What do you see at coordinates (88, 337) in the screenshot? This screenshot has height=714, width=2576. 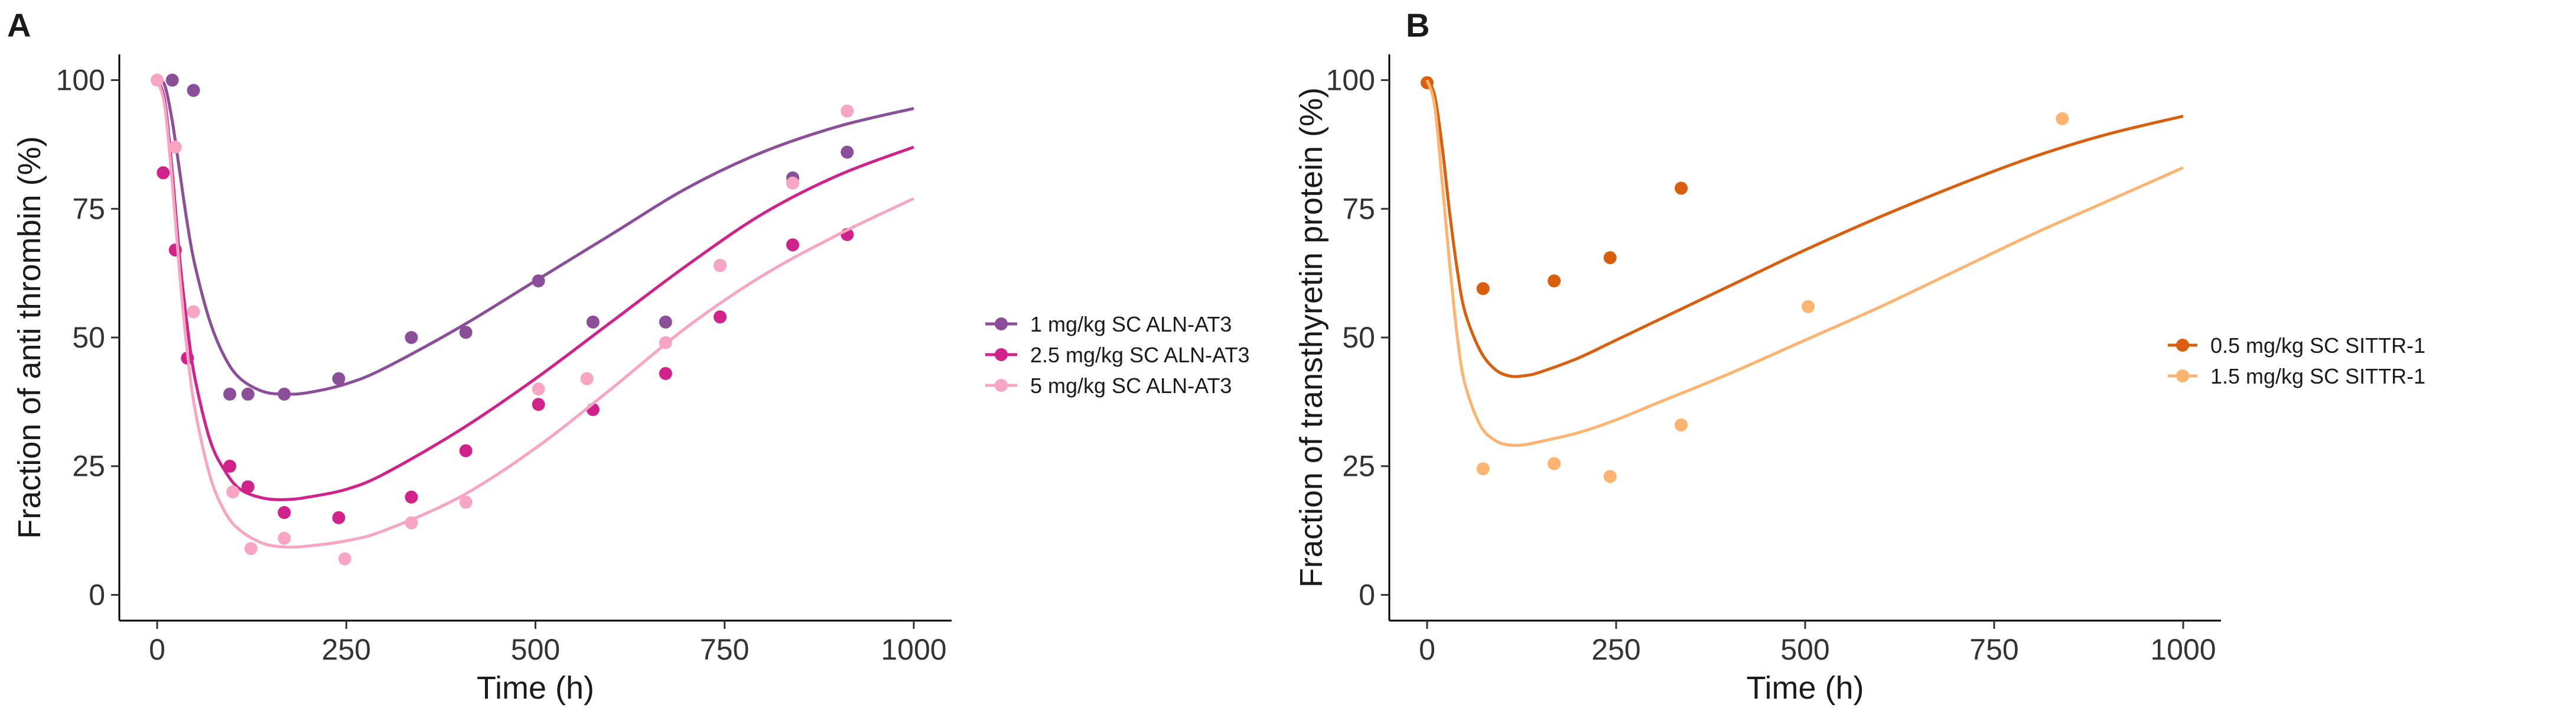 I see `panel-a-y-tick-label: 50` at bounding box center [88, 337].